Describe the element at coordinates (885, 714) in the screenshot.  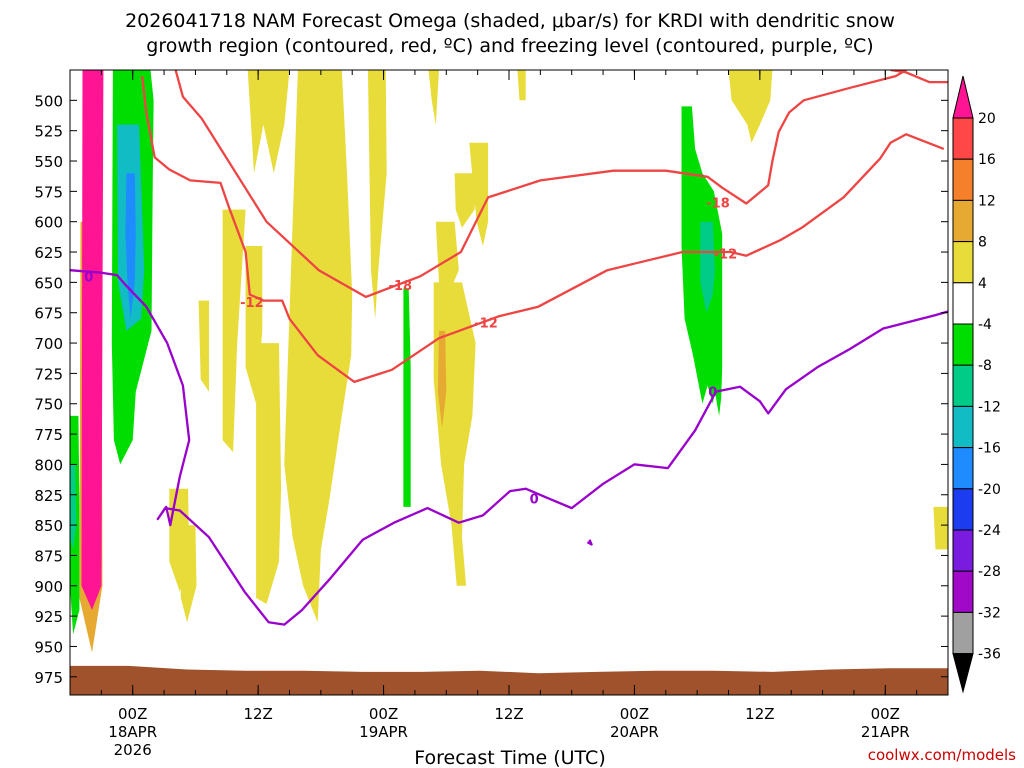
I see `x-tick-label-6: 00Z` at that location.